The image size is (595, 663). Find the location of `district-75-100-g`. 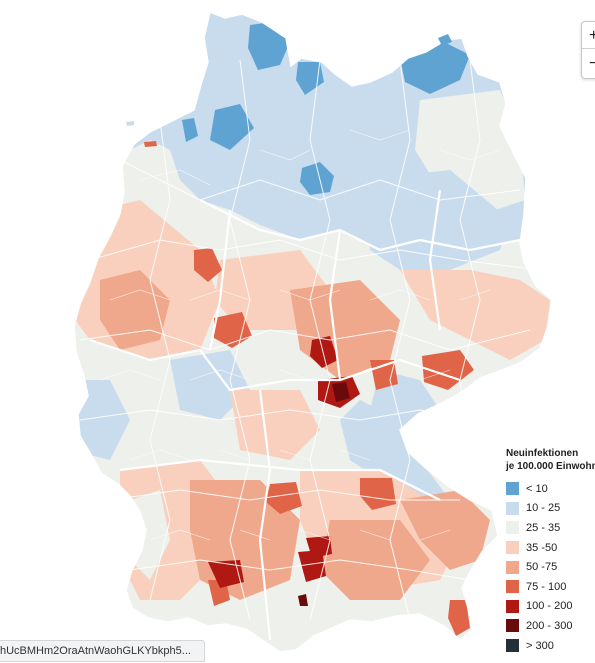

district-75-100-g is located at coordinates (459, 618).